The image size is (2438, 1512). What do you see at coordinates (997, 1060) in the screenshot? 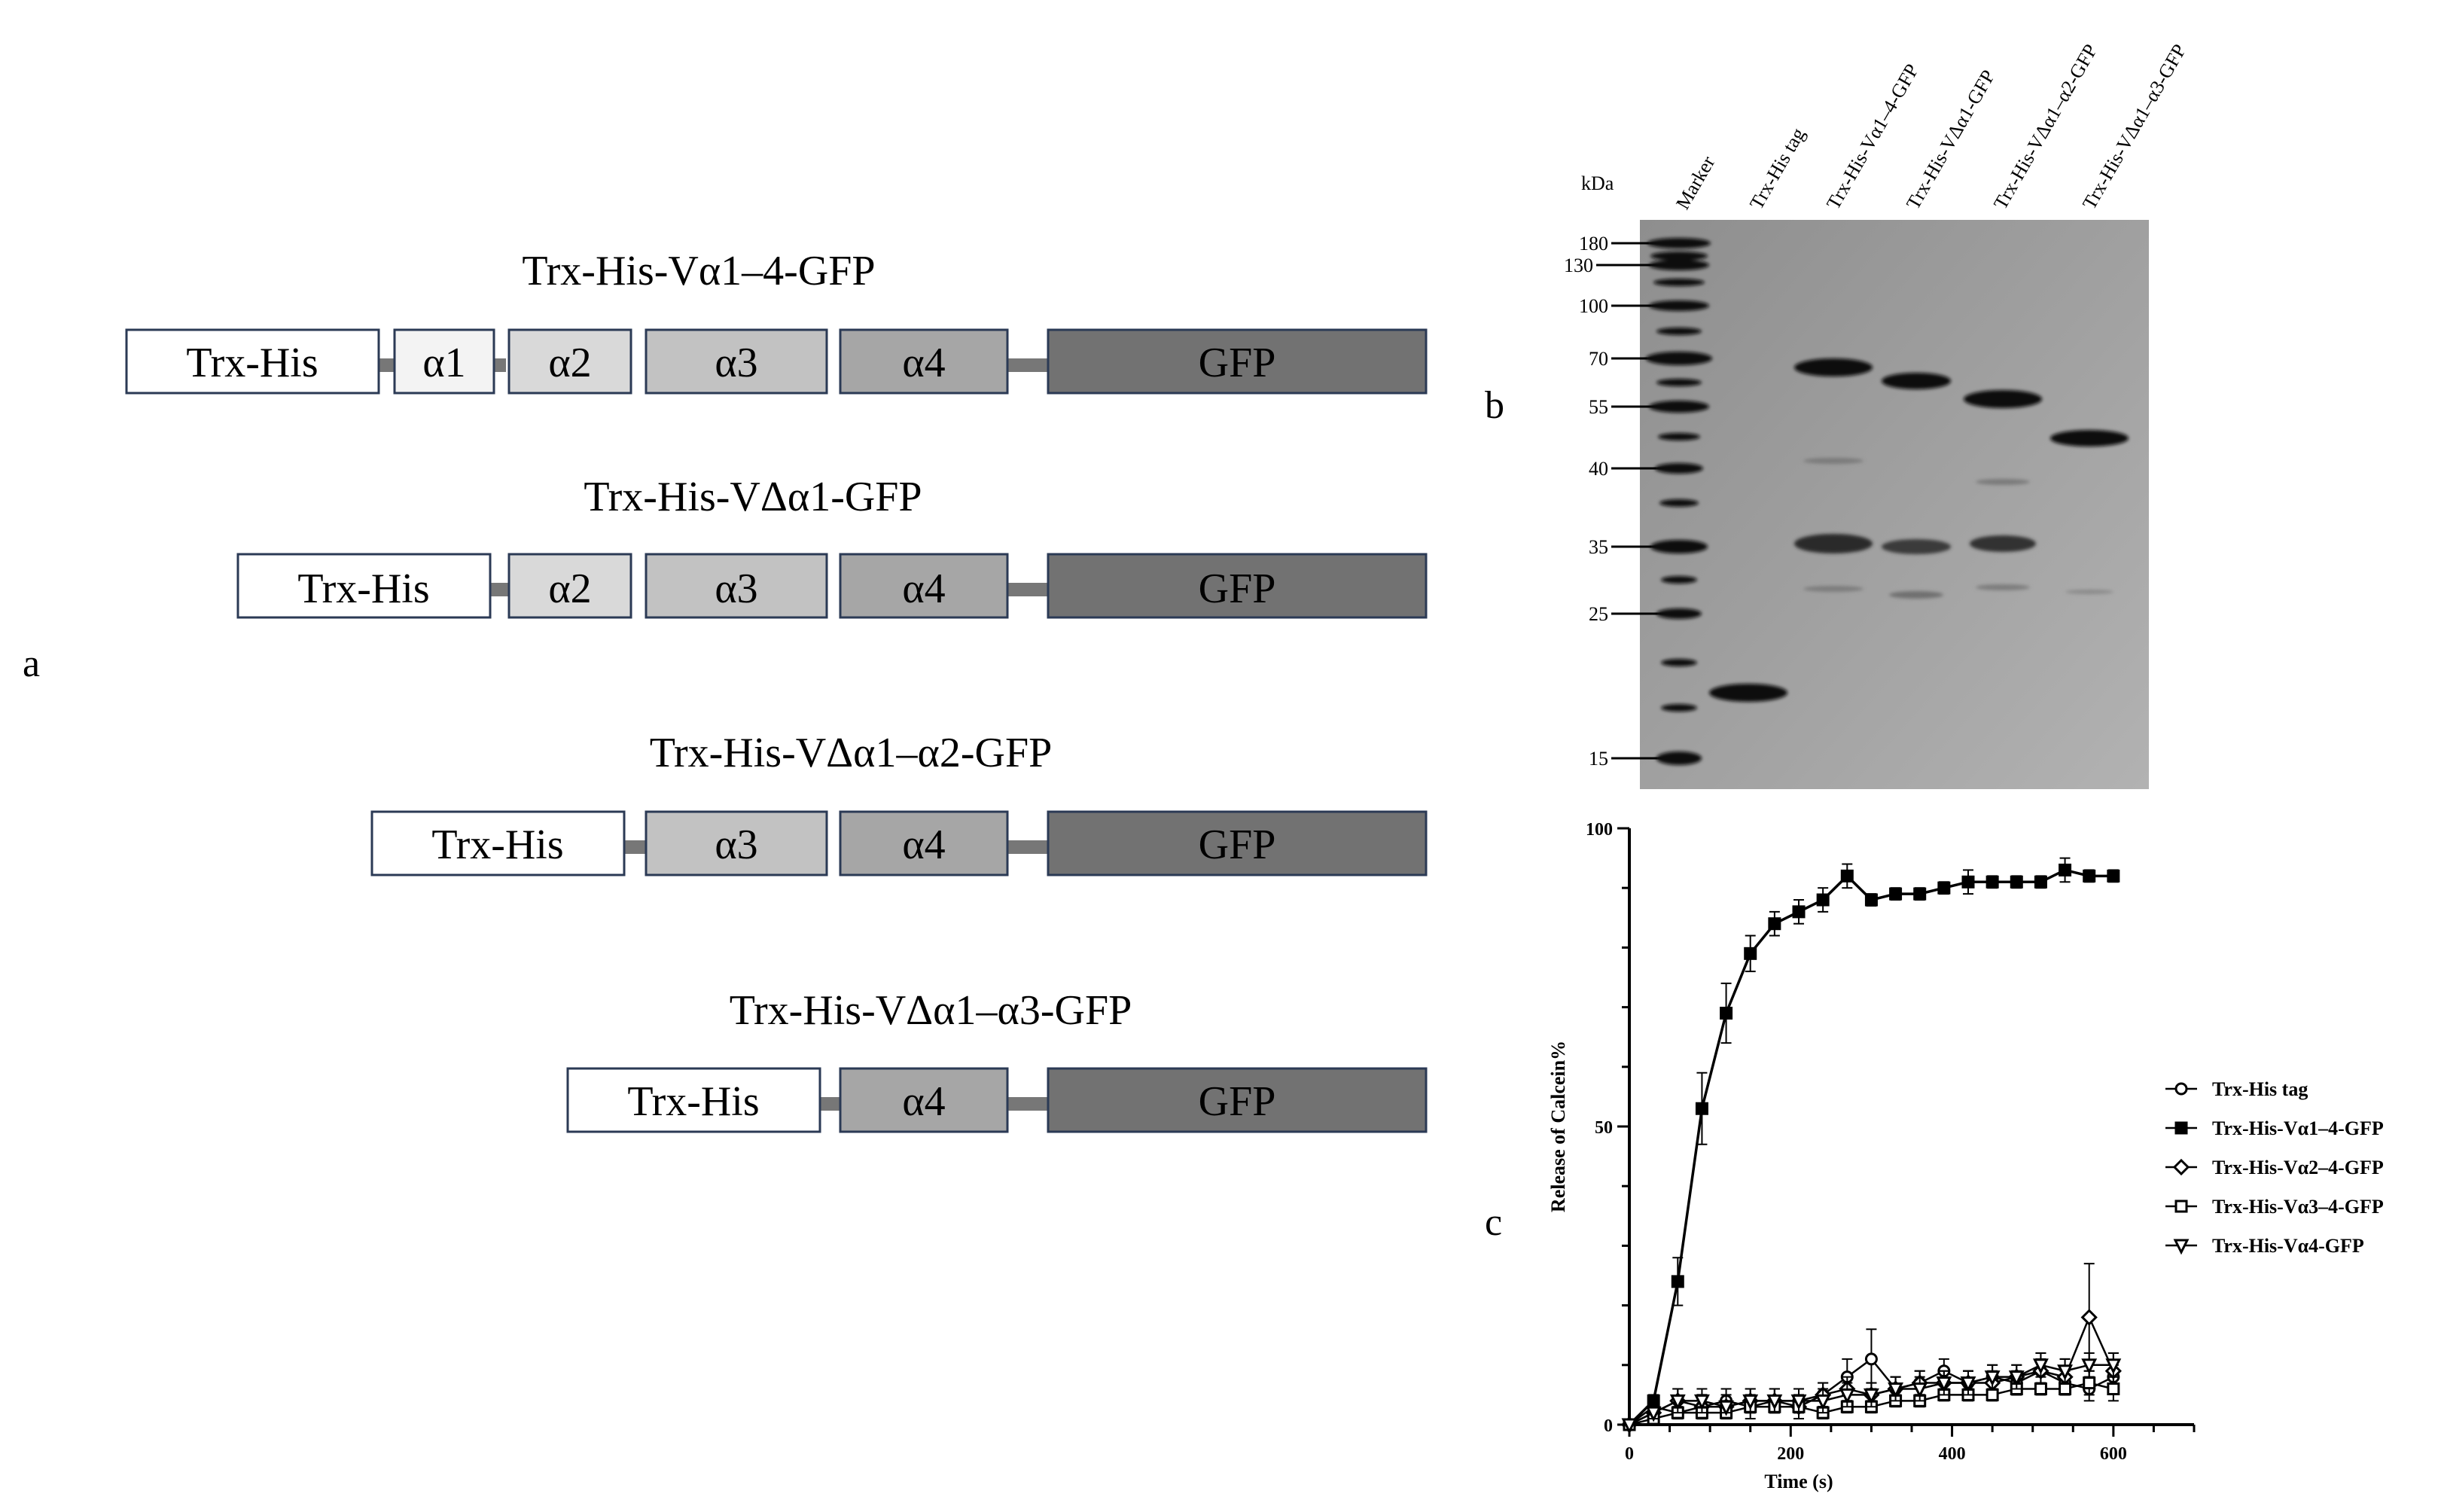
I see `construct-4: Trx-His-VΔα1–α3-GFP Trx-His α4 GFP` at bounding box center [997, 1060].